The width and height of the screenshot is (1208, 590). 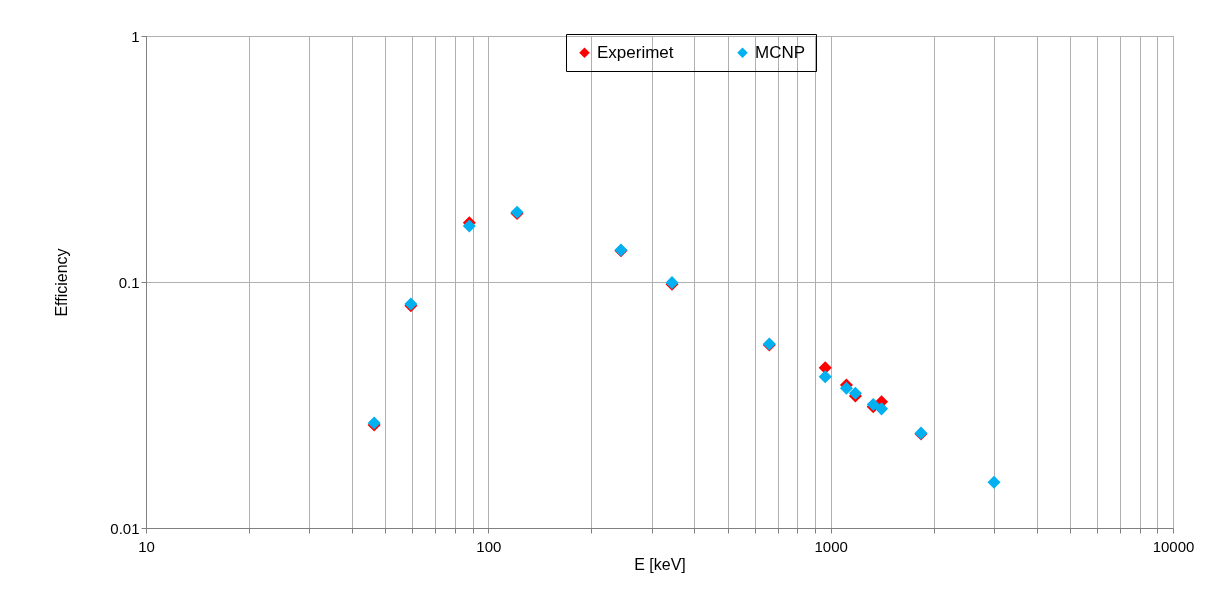 What do you see at coordinates (62, 282) in the screenshot?
I see `y-axis-title: Efficiency` at bounding box center [62, 282].